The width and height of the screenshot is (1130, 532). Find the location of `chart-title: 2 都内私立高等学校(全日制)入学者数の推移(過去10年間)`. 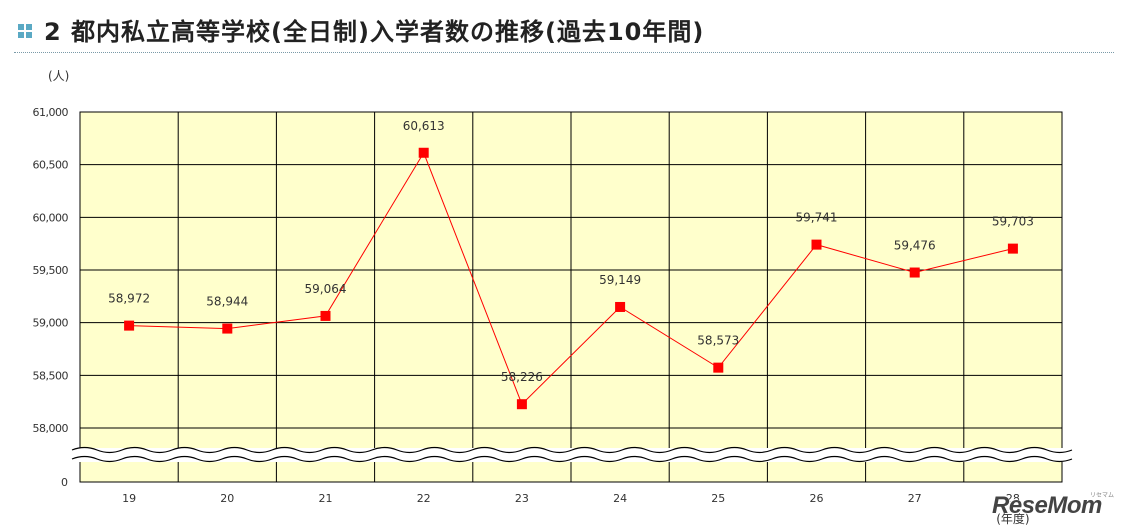

chart-title: 2 都内私立高等学校(全日制)入学者数の推移(過去10年間) is located at coordinates (374, 29).